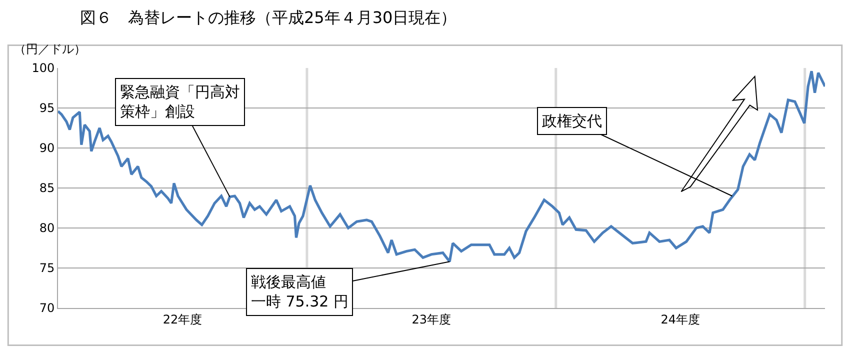 The height and width of the screenshot is (349, 848). Describe the element at coordinates (268, 17) in the screenshot. I see `chart-title: 図６ 為替レートの推移（平成25年４月30日現在）` at that location.